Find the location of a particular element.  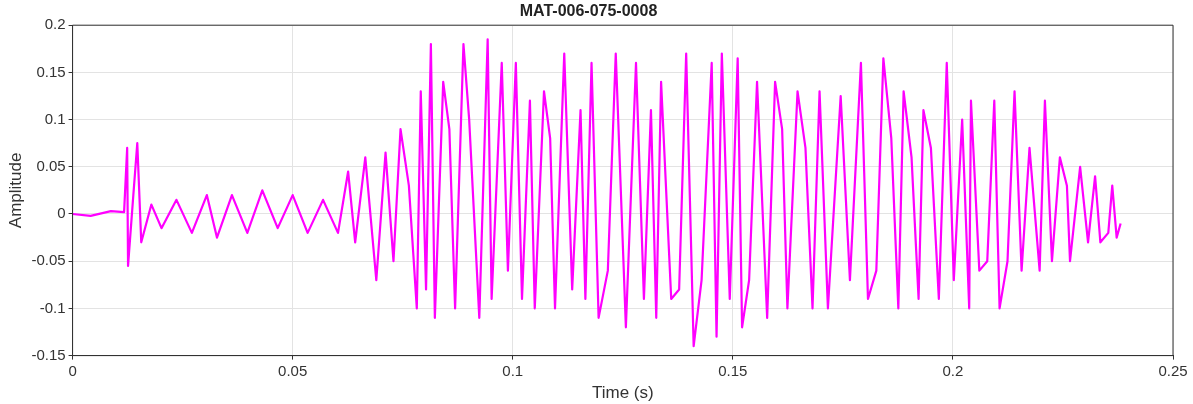

y-tick-label: 0.1 is located at coordinates (55, 118).